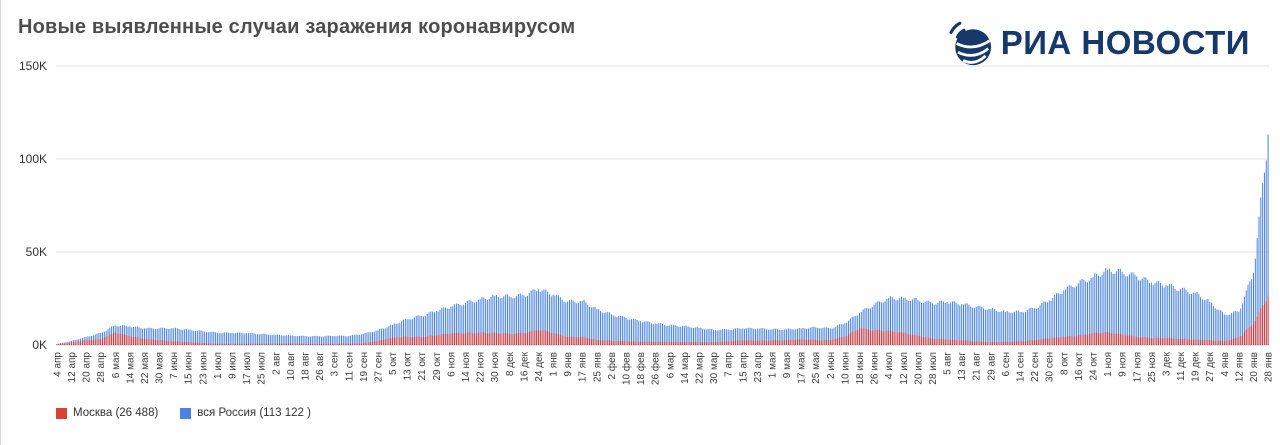 The image size is (1280, 445). I want to click on svg-text: 150K, so click(33, 66).